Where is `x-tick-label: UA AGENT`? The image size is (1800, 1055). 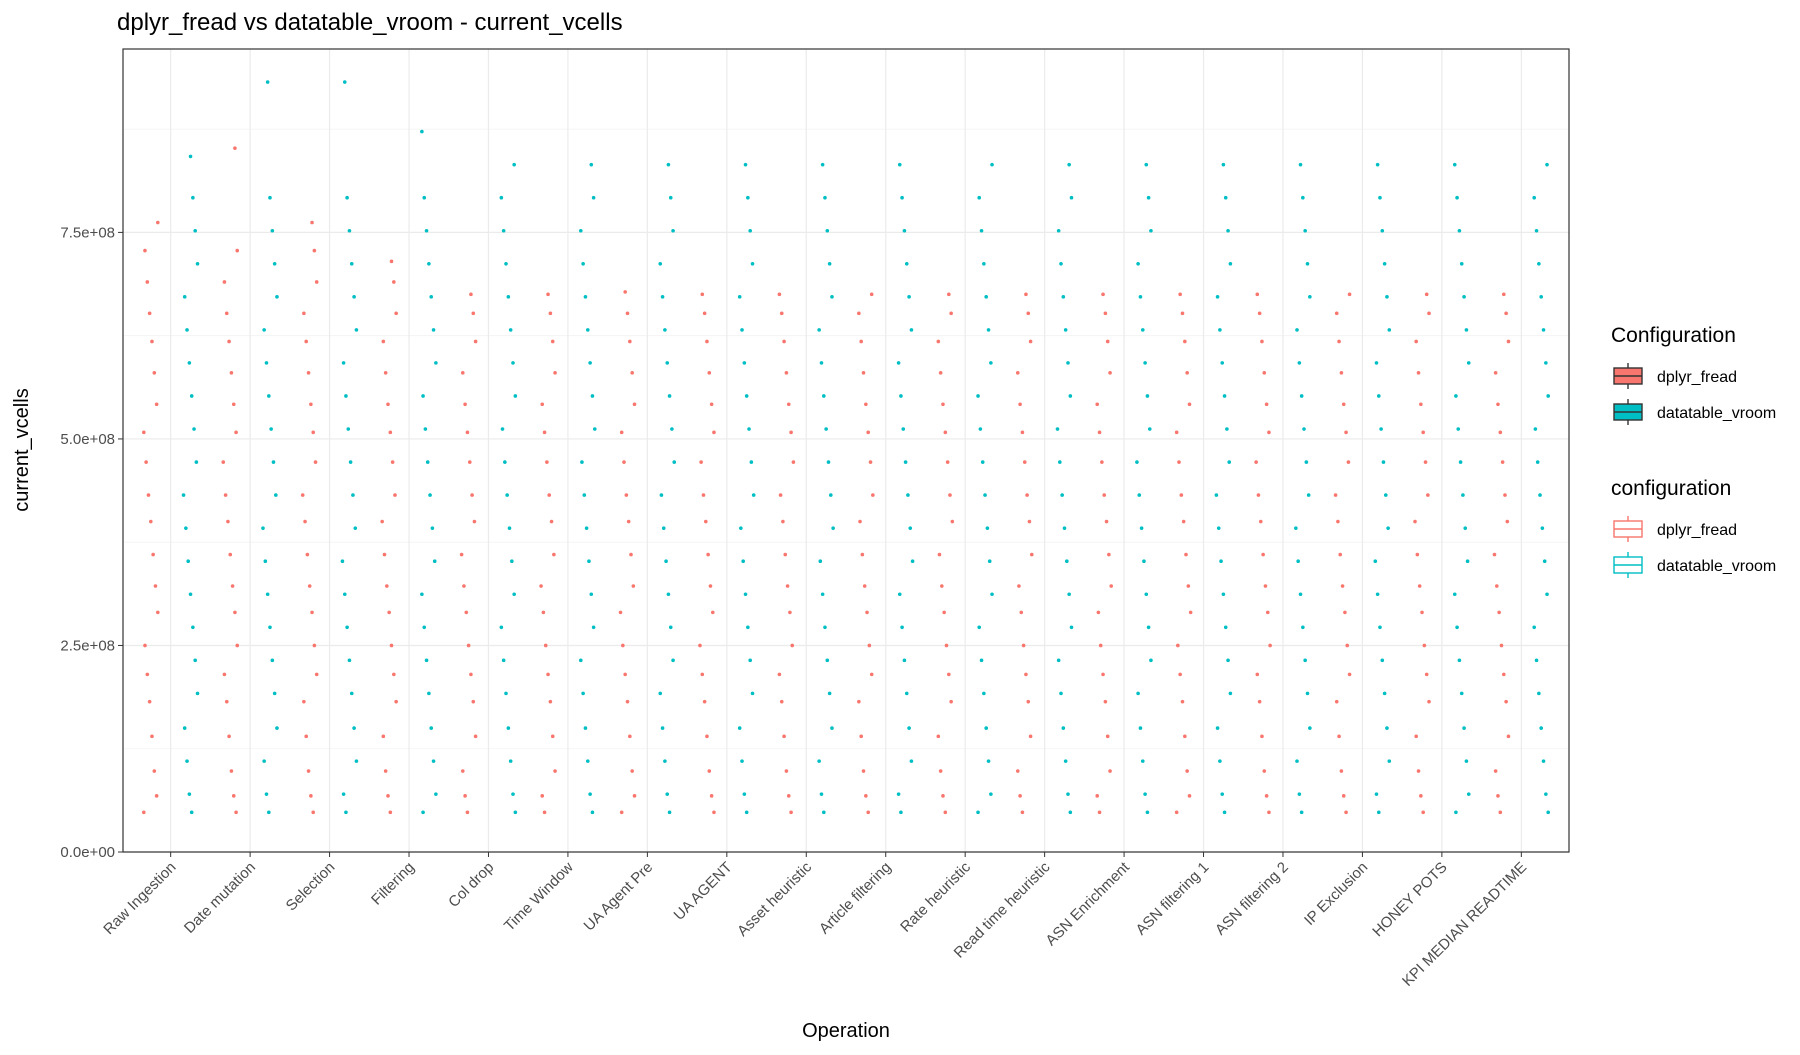 x-tick-label: UA AGENT is located at coordinates (703, 891).